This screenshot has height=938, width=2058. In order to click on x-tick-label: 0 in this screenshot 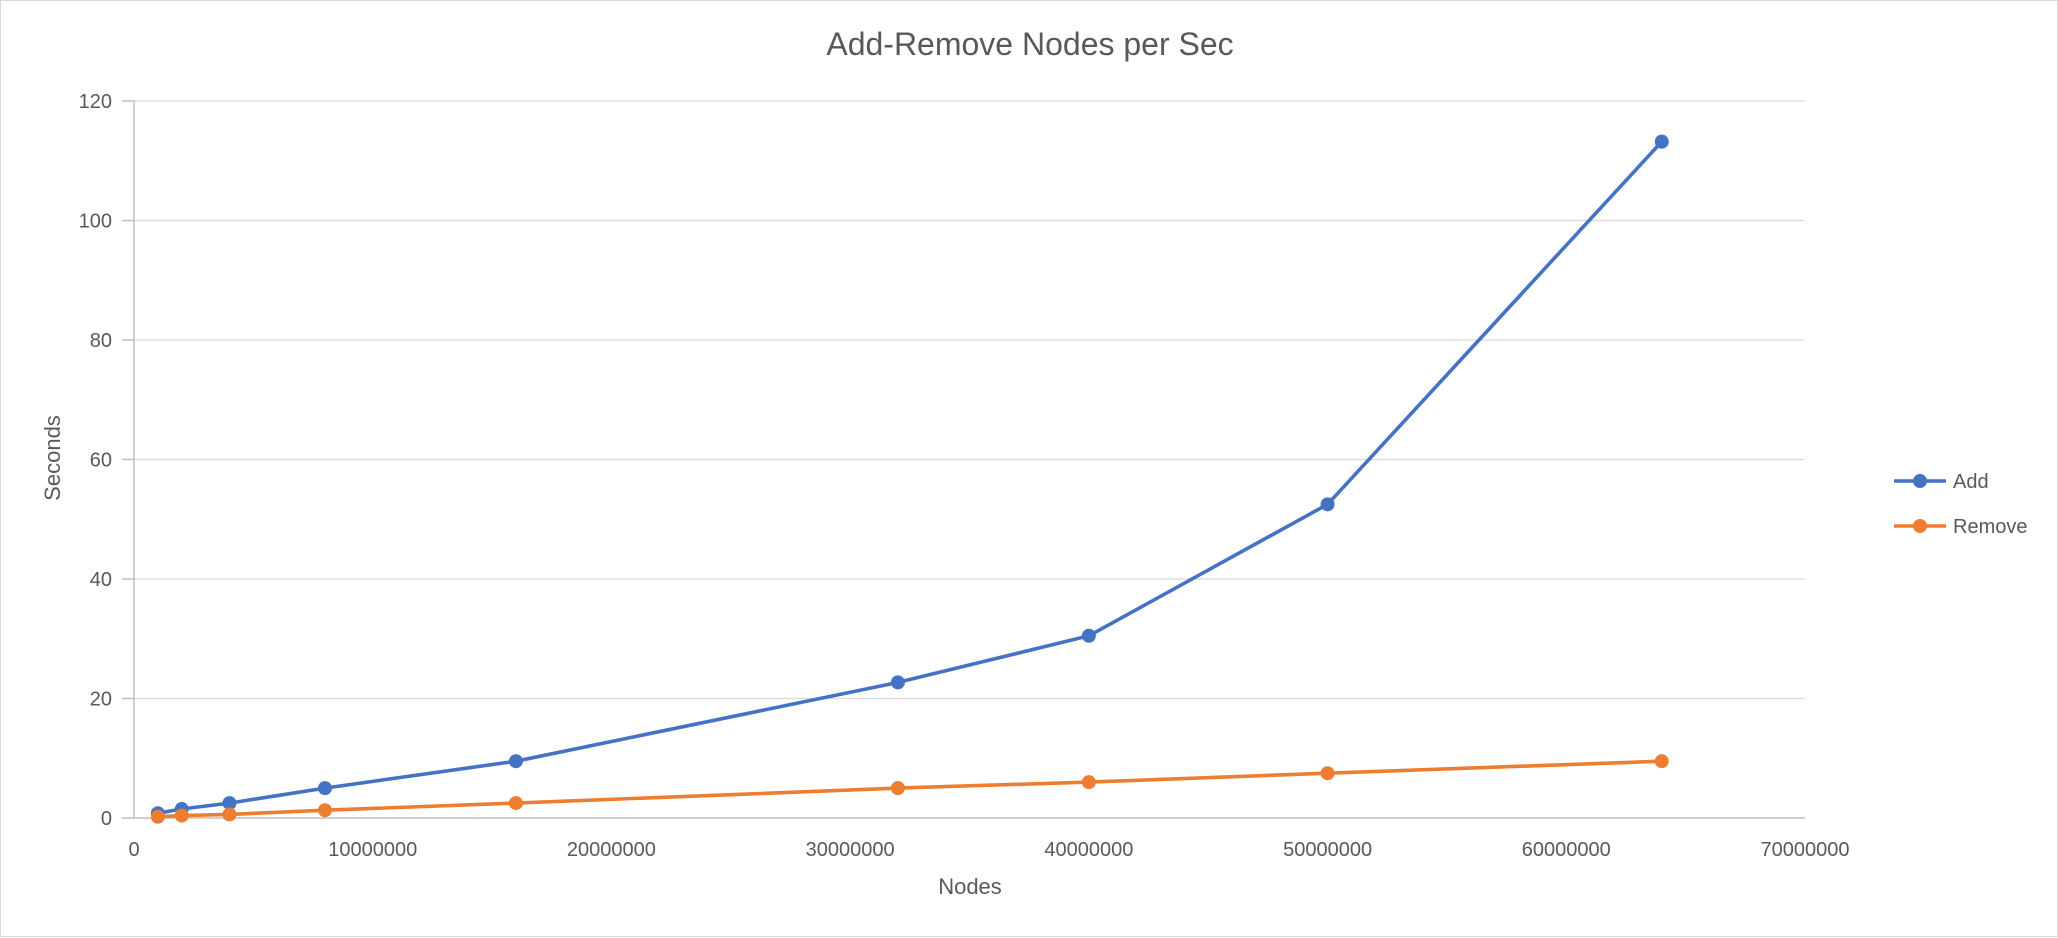, I will do `click(133, 850)`.